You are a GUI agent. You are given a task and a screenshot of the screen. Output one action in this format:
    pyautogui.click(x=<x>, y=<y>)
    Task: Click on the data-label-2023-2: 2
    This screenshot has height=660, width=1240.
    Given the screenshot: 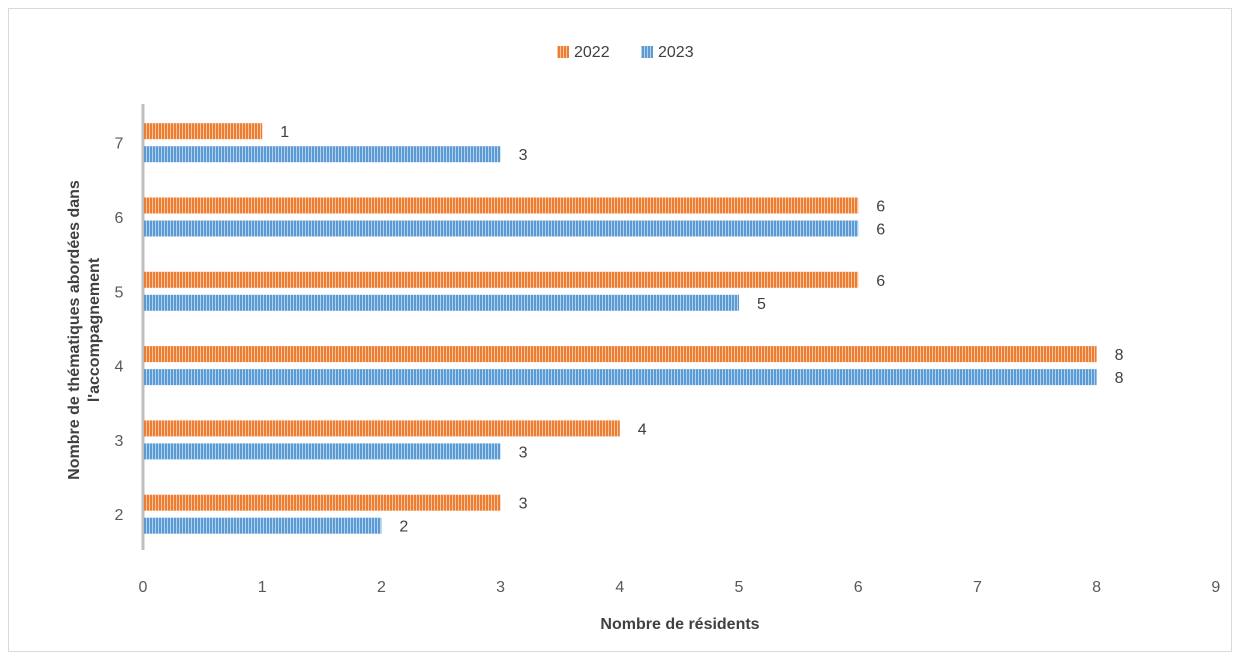 What is the action you would take?
    pyautogui.click(x=403, y=527)
    